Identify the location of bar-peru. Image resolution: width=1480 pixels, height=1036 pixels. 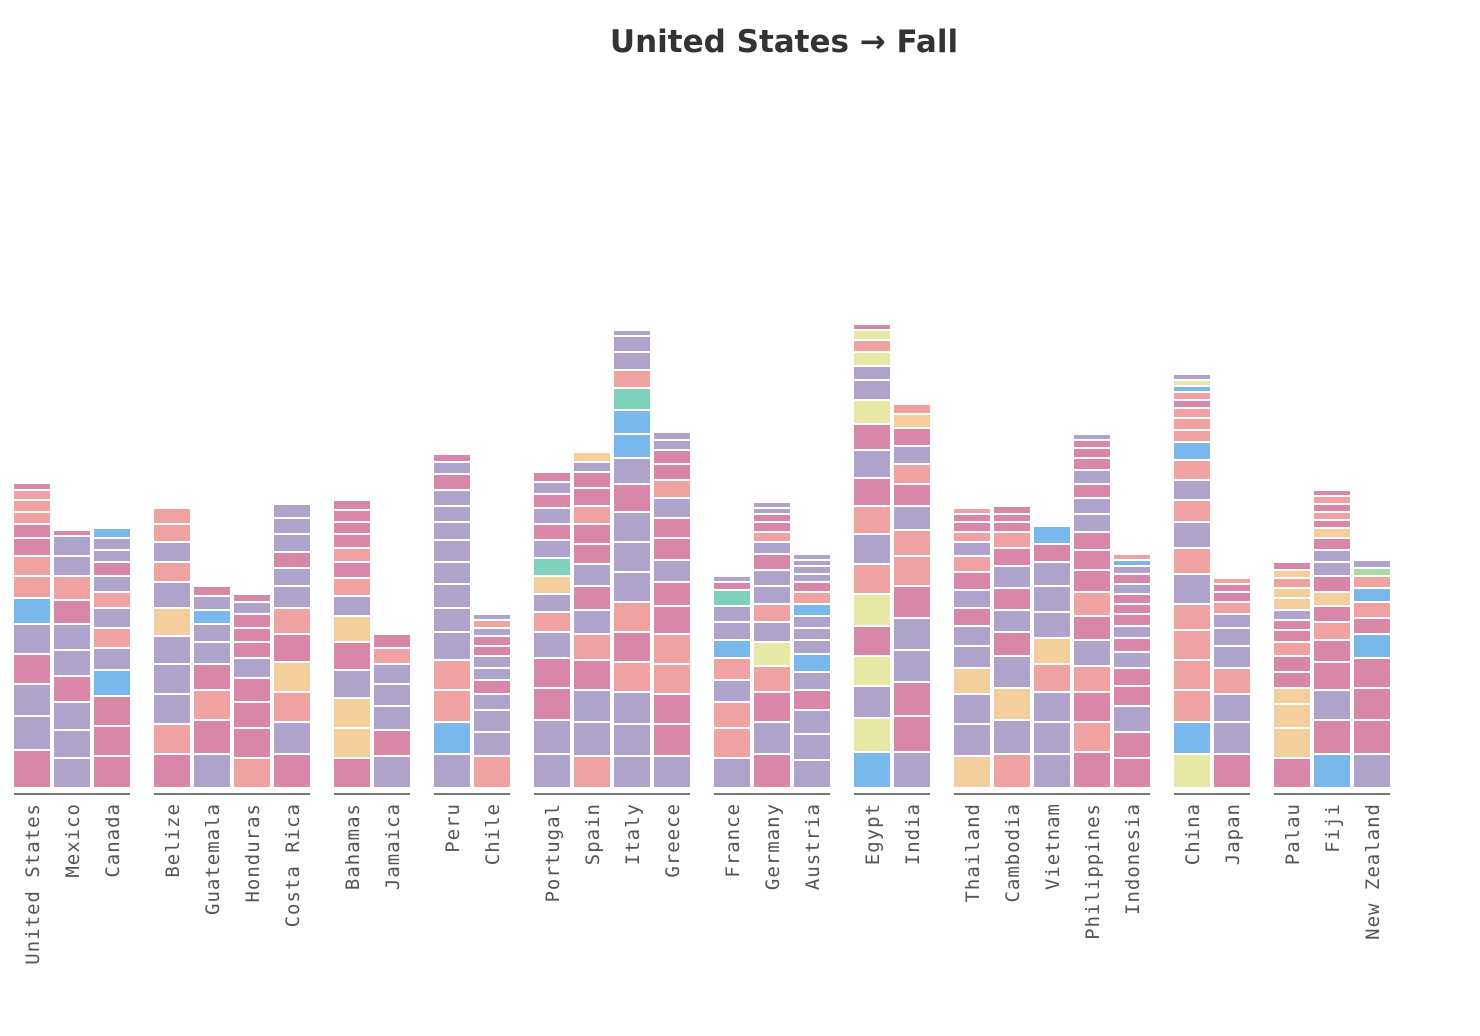
(452, 621).